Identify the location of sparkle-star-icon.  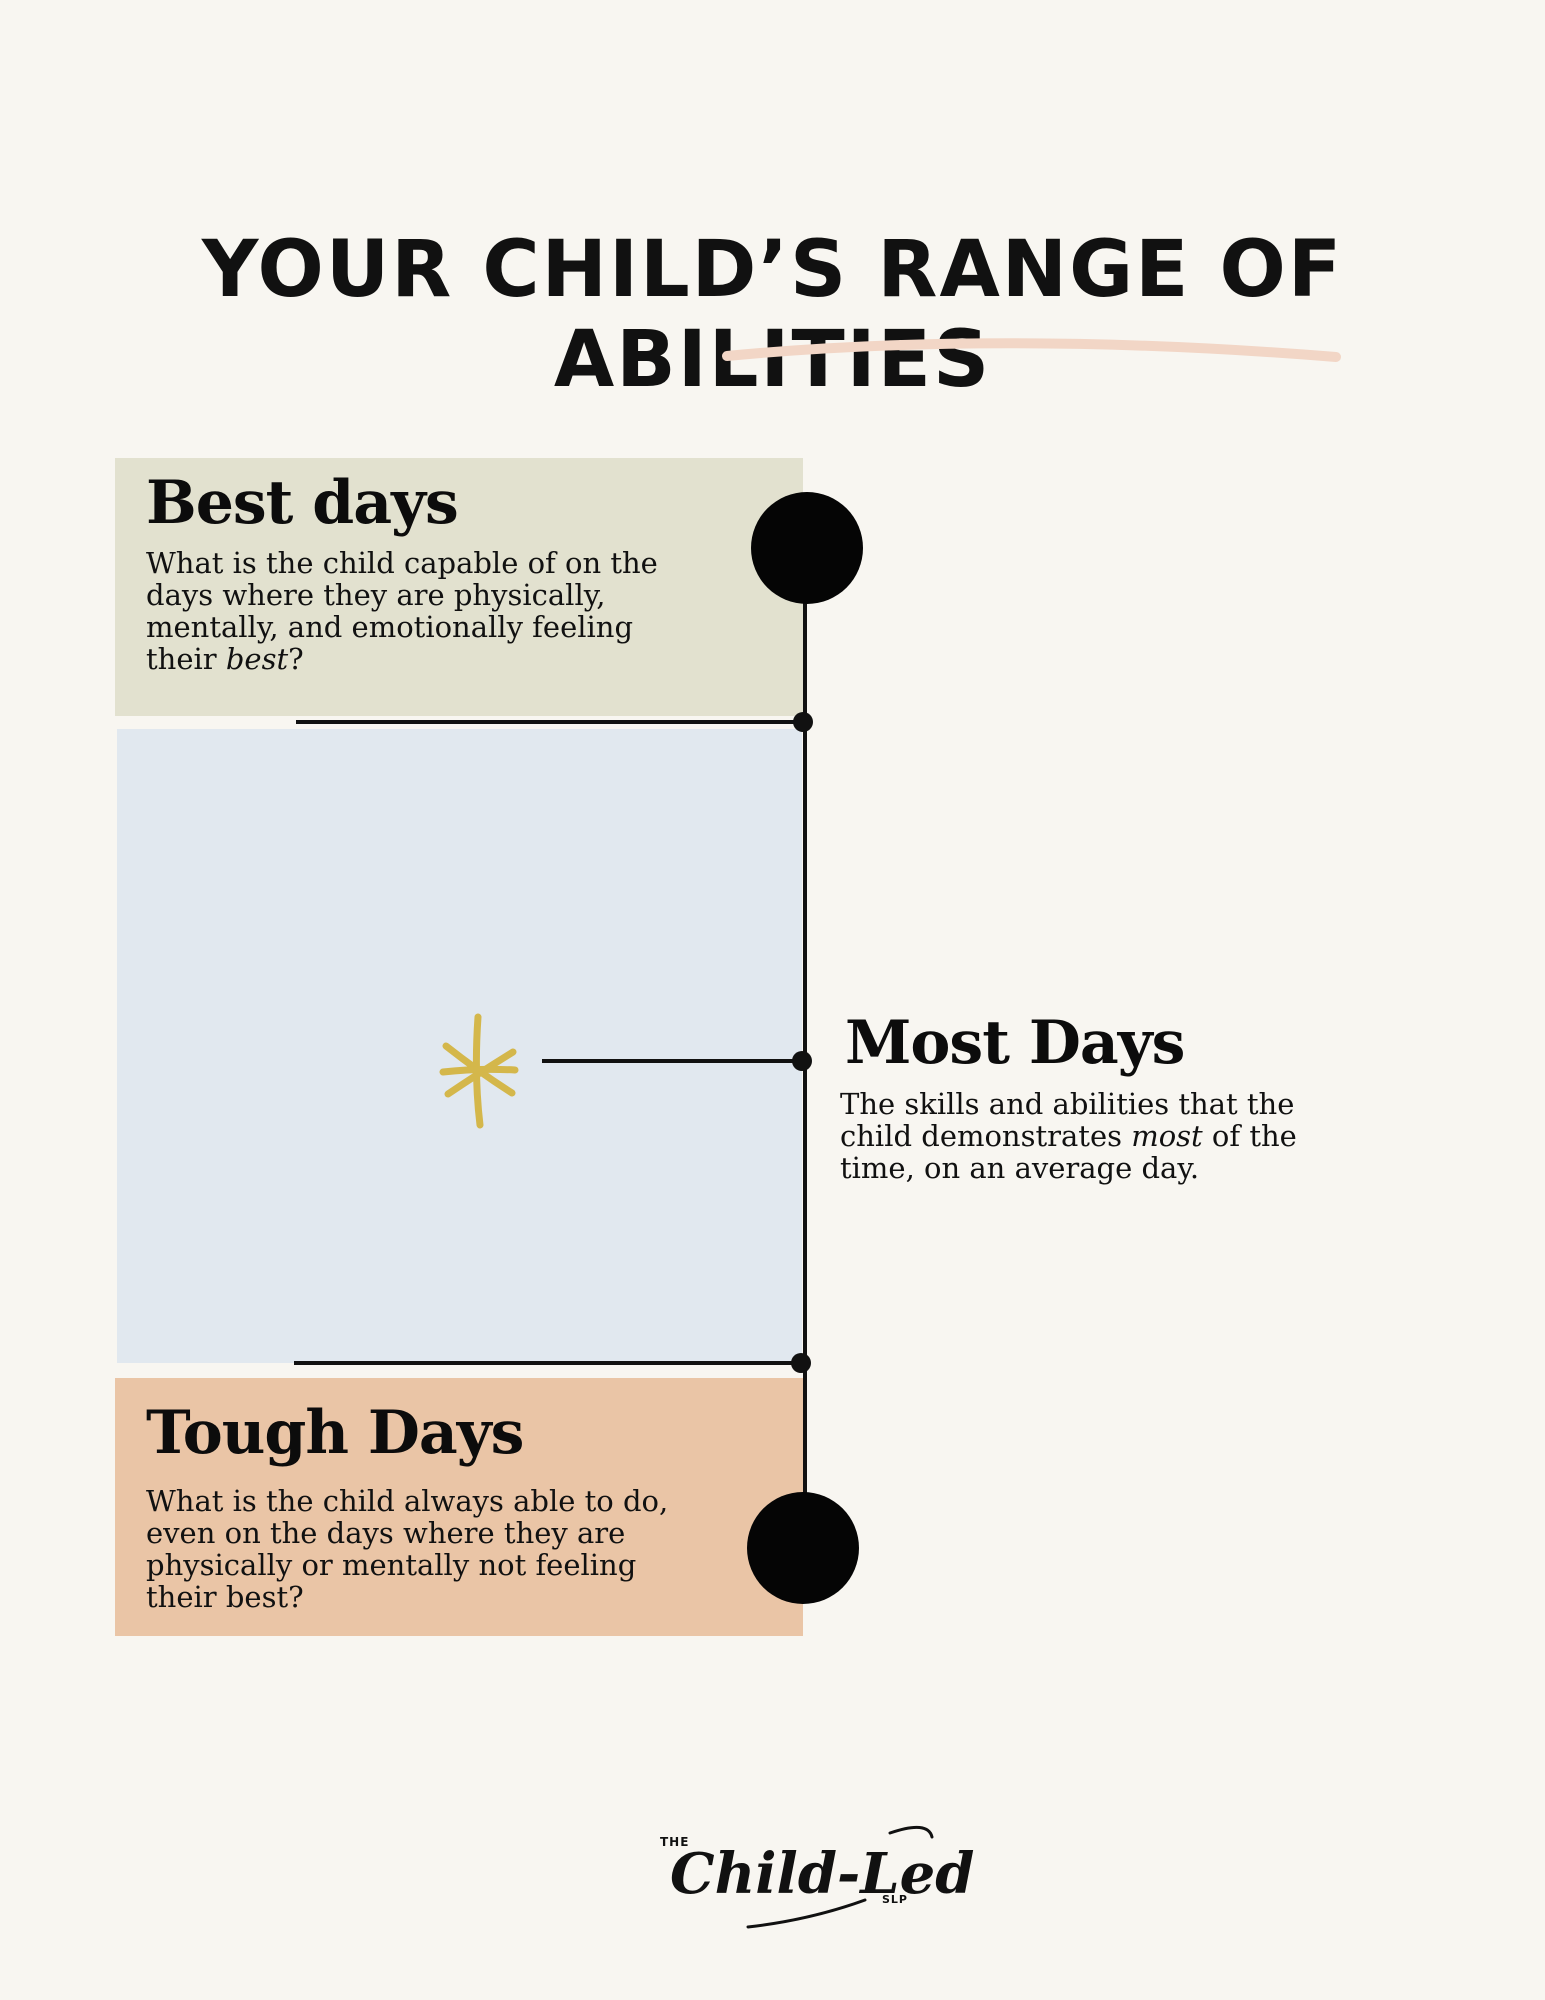
(479, 1071).